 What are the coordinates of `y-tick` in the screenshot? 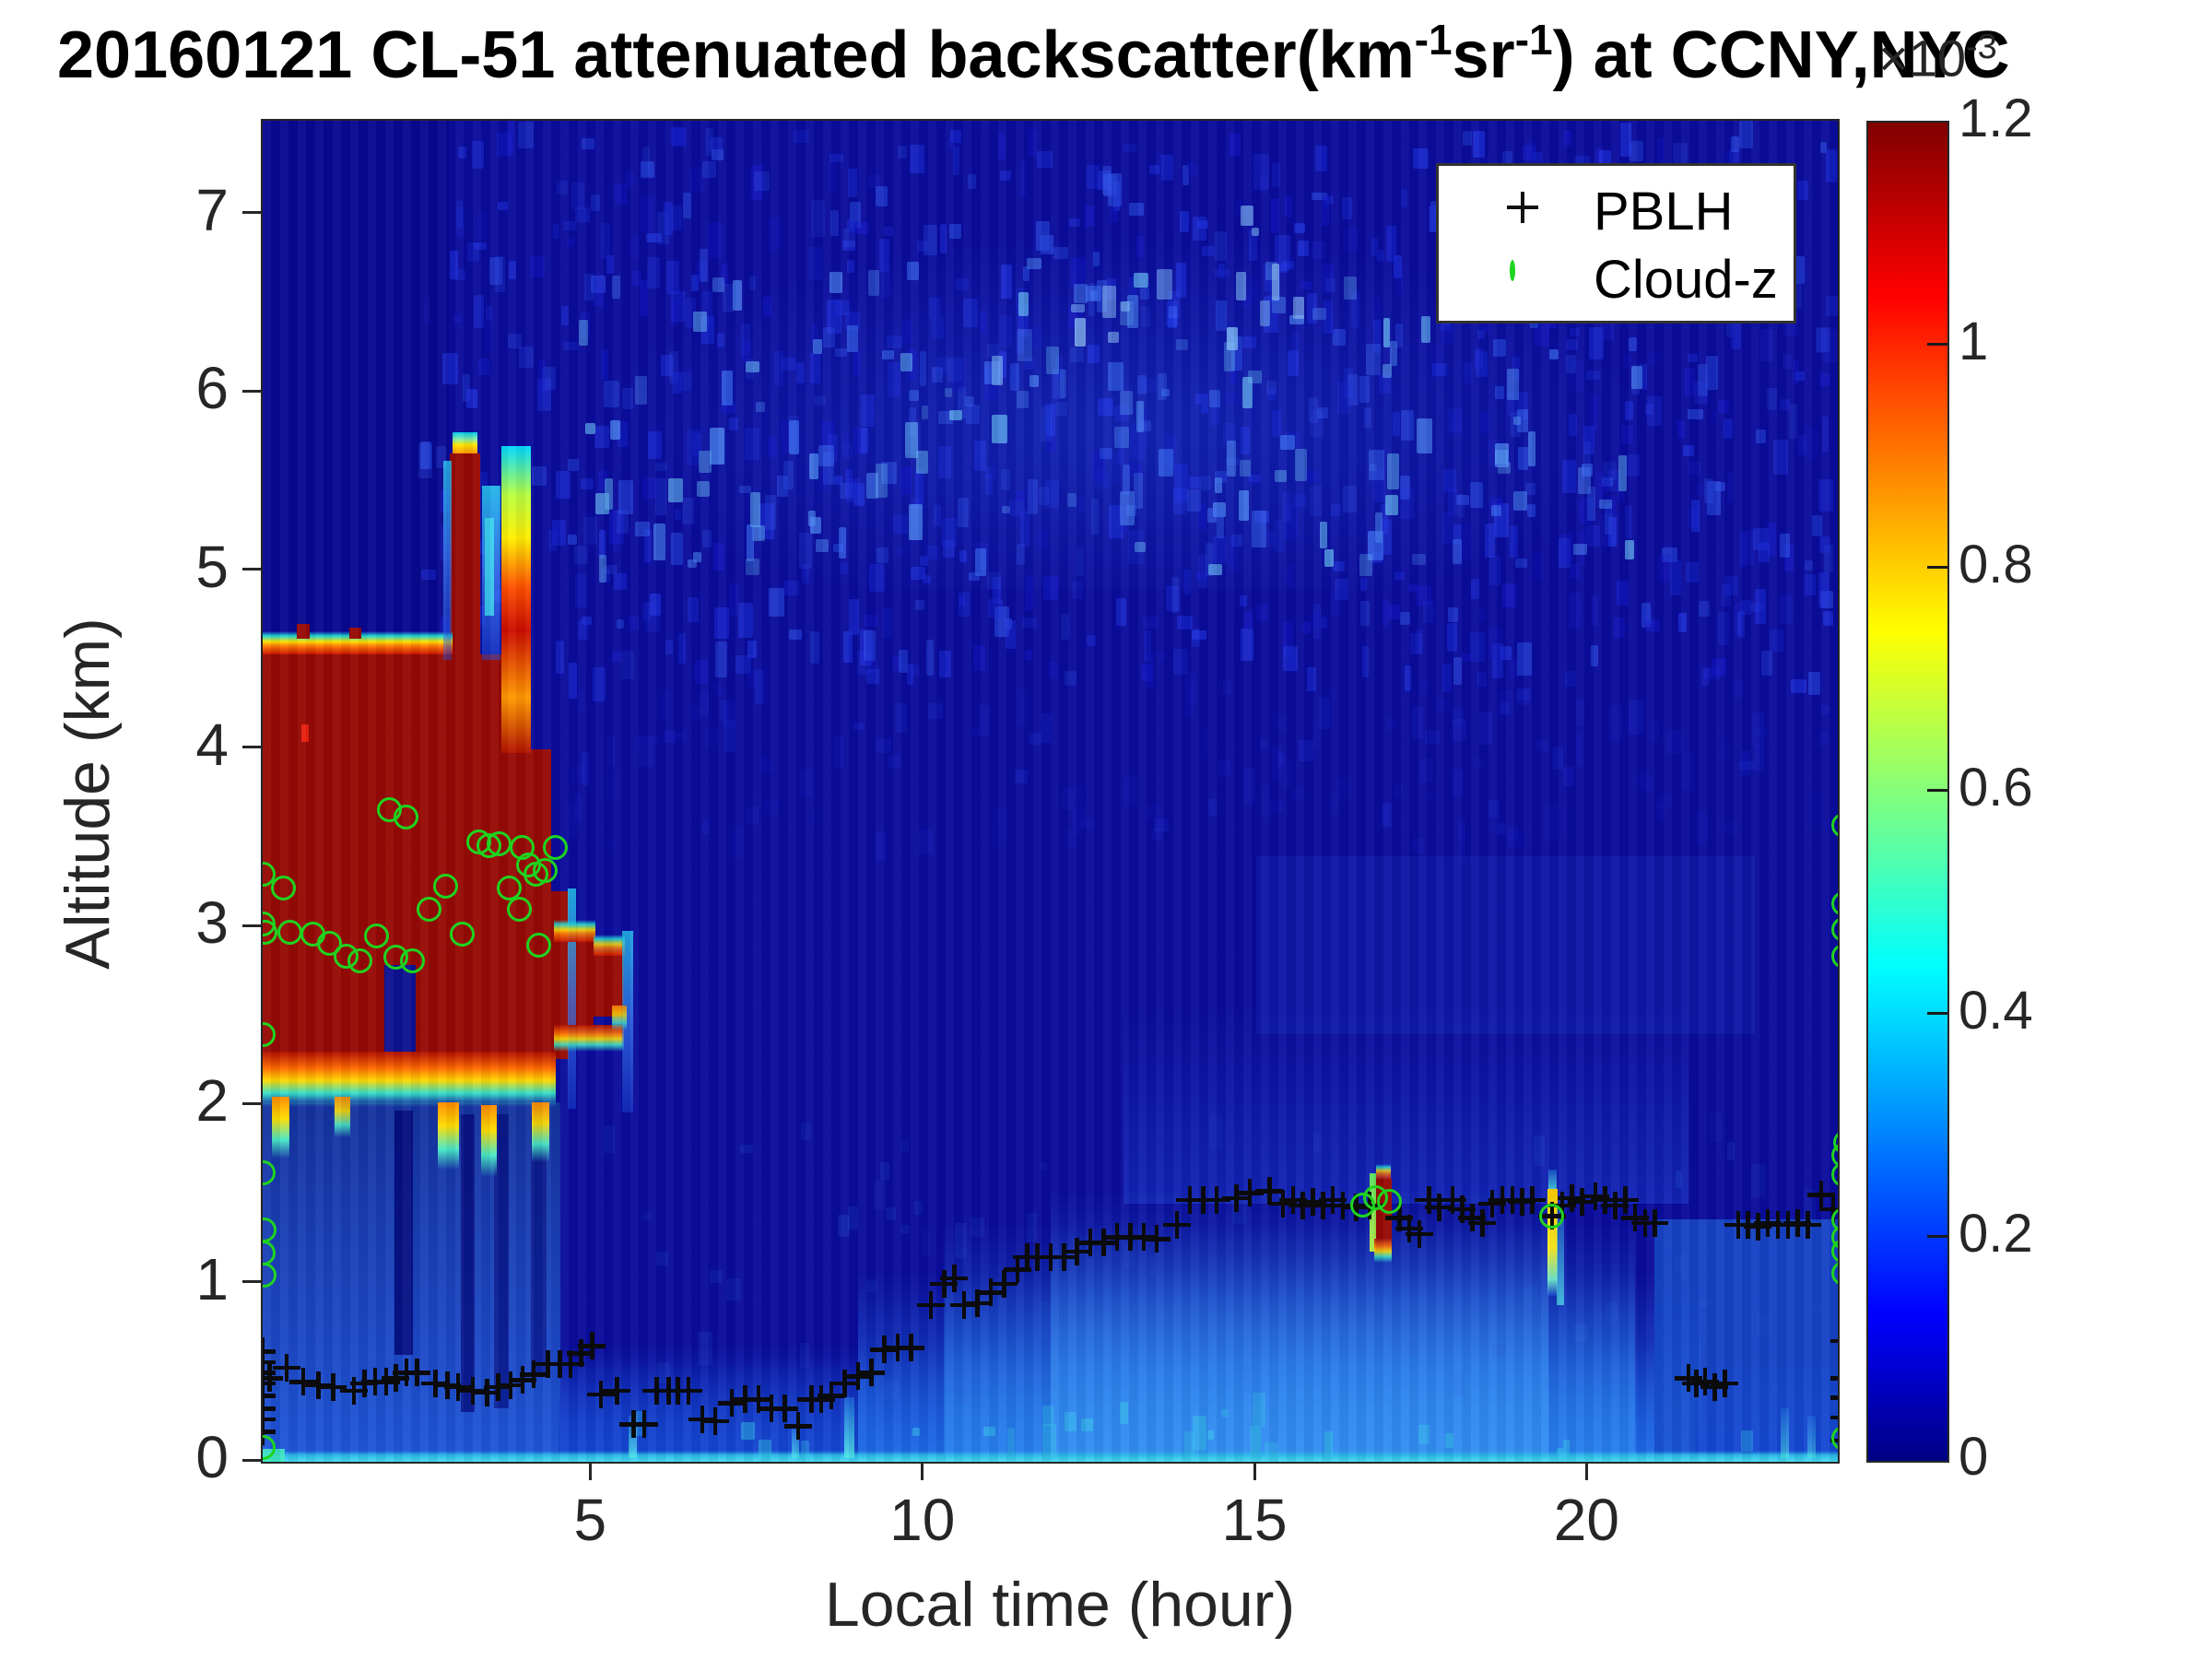 It's located at (251, 925).